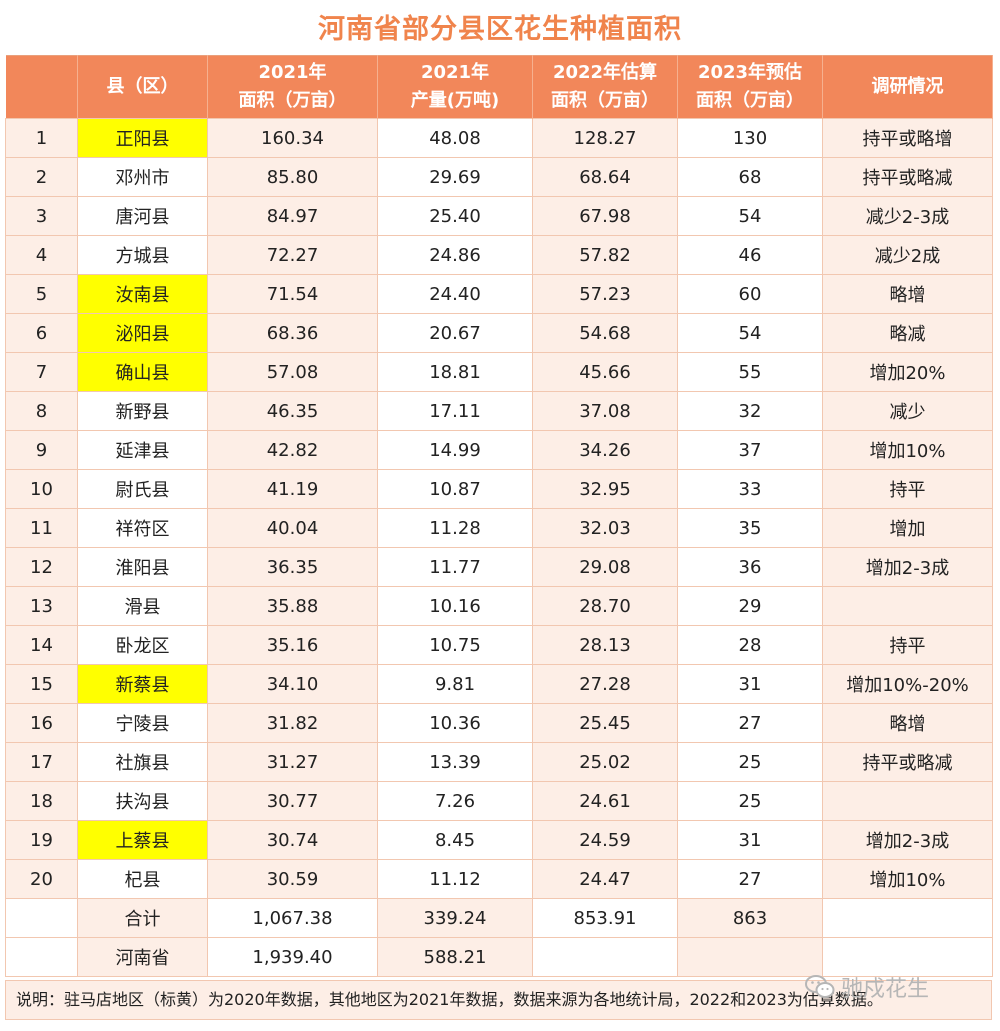 This screenshot has width=1000, height=1031. I want to click on cell-index: 5, so click(41, 294).